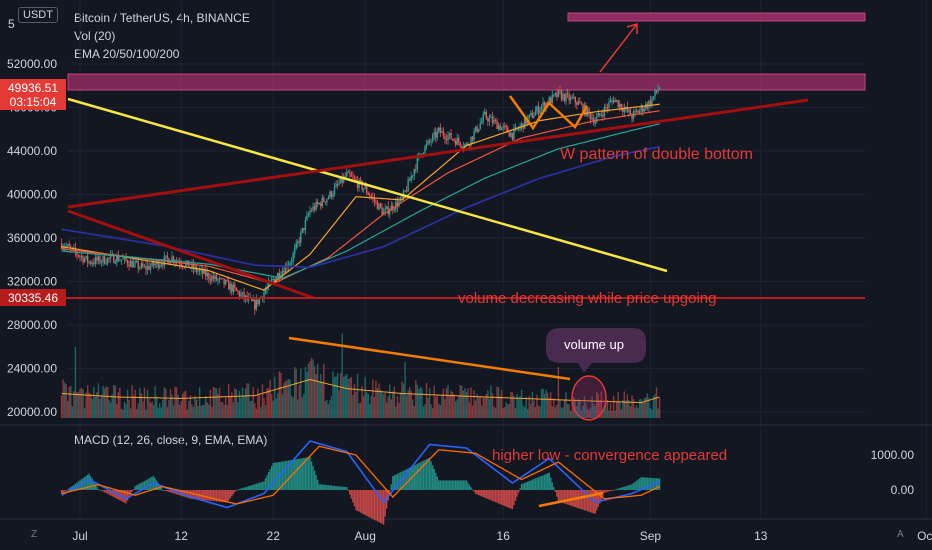 The width and height of the screenshot is (932, 550). I want to click on support-price-label: 30335.46, so click(33, 298).